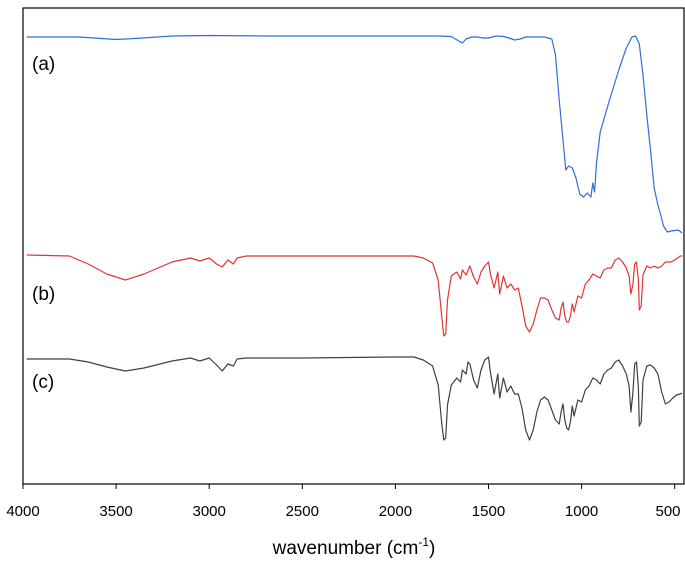 This screenshot has height=567, width=685. Describe the element at coordinates (581, 511) in the screenshot. I see `x-tick-label: 1000` at that location.